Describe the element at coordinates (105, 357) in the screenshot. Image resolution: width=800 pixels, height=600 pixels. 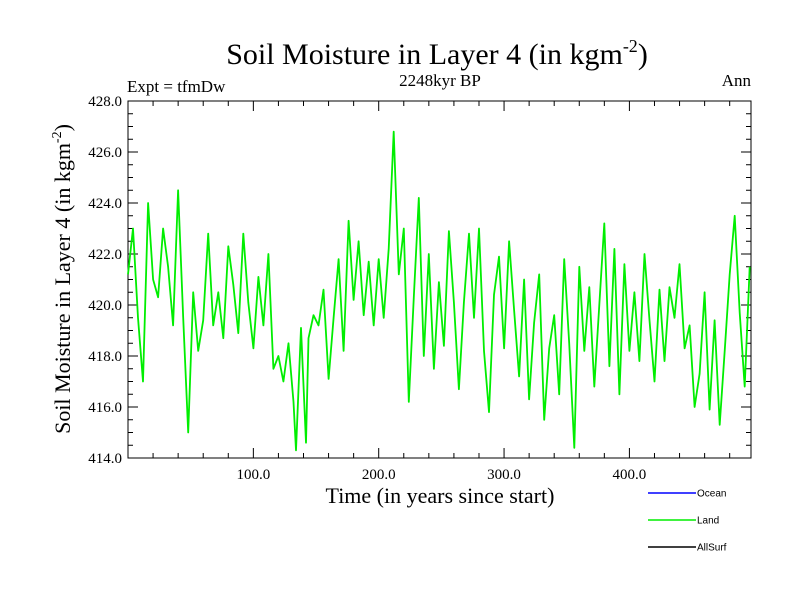
I see `y-tick-label: 418.0` at that location.